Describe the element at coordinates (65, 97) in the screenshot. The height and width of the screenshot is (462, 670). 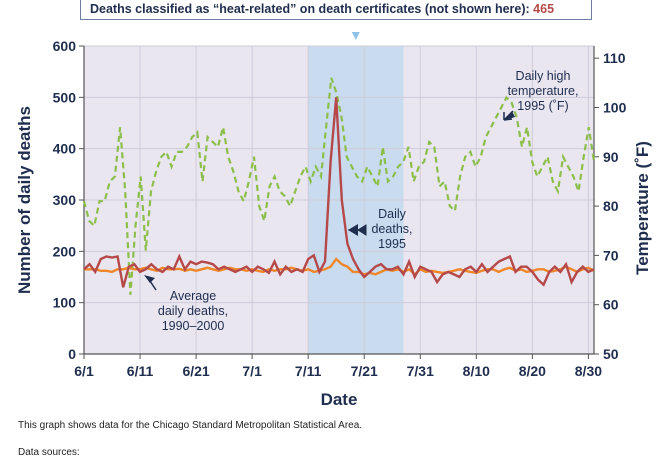
I see `y-left-tick-label: 500` at that location.